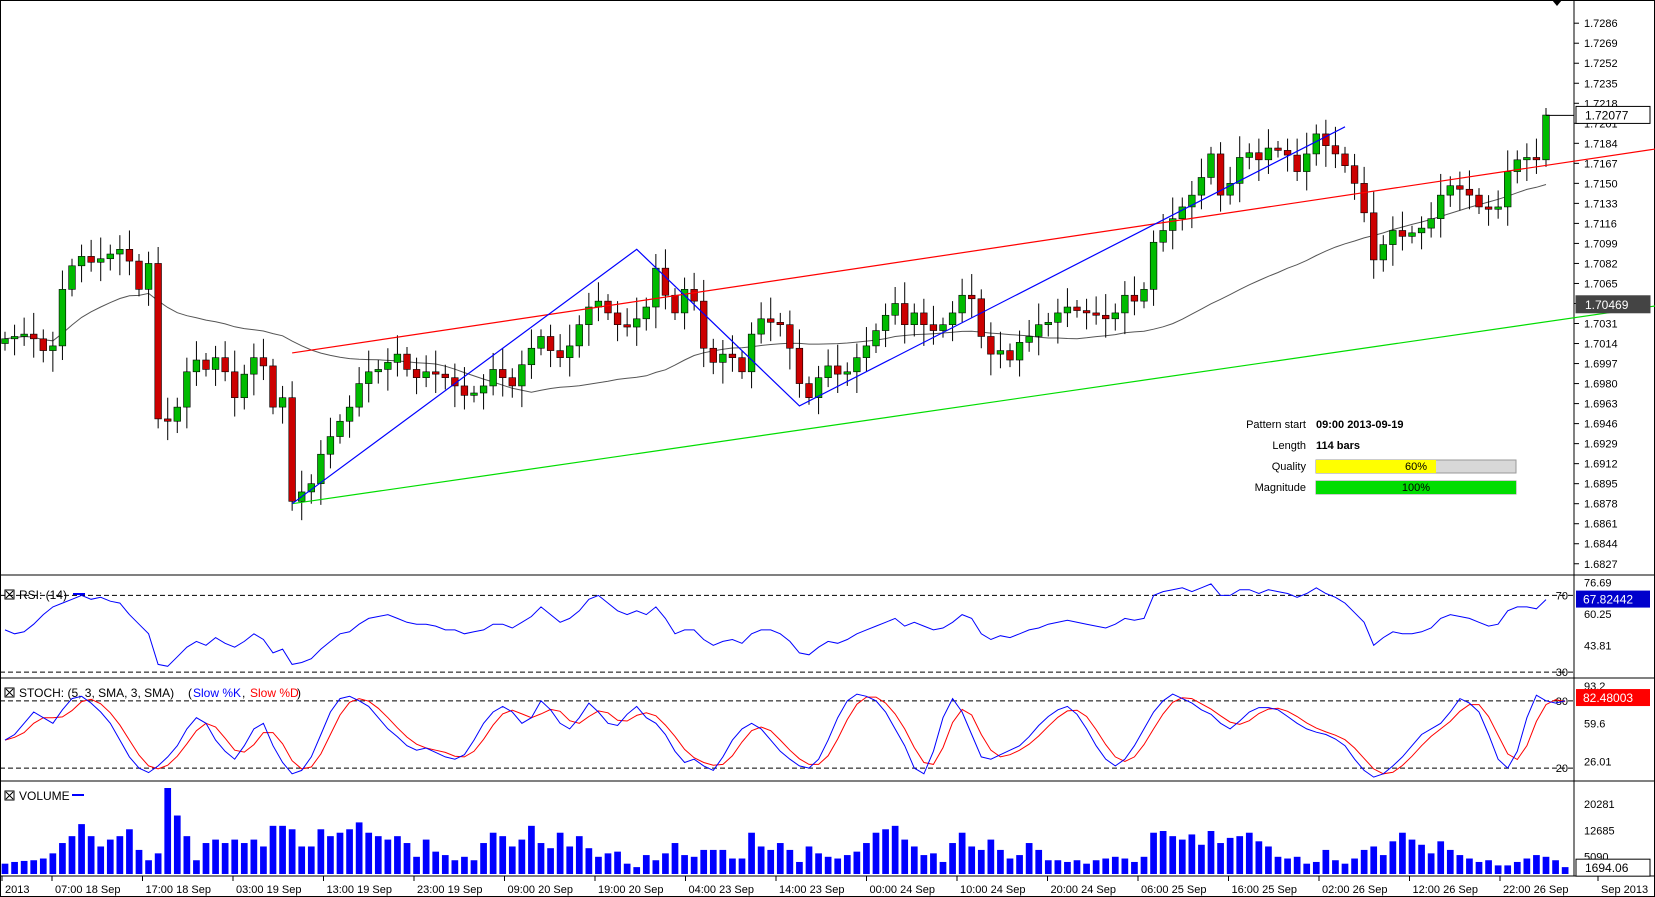  Describe the element at coordinates (1557, 3) in the screenshot. I see `scroll-marker-icon` at that location.